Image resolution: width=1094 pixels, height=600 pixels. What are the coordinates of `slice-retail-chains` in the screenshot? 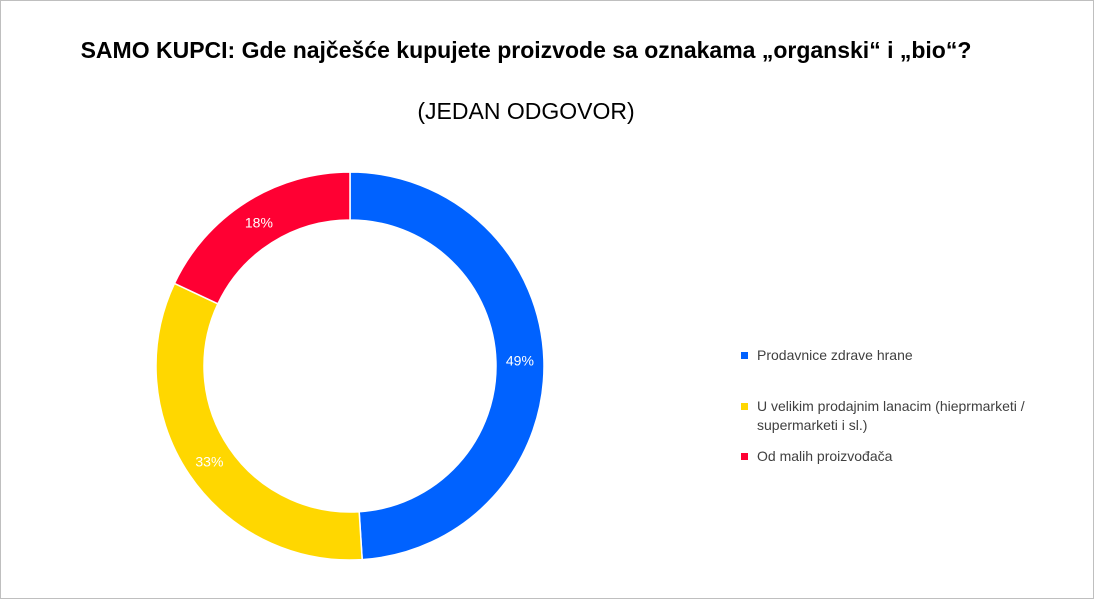 It's located at (259, 421).